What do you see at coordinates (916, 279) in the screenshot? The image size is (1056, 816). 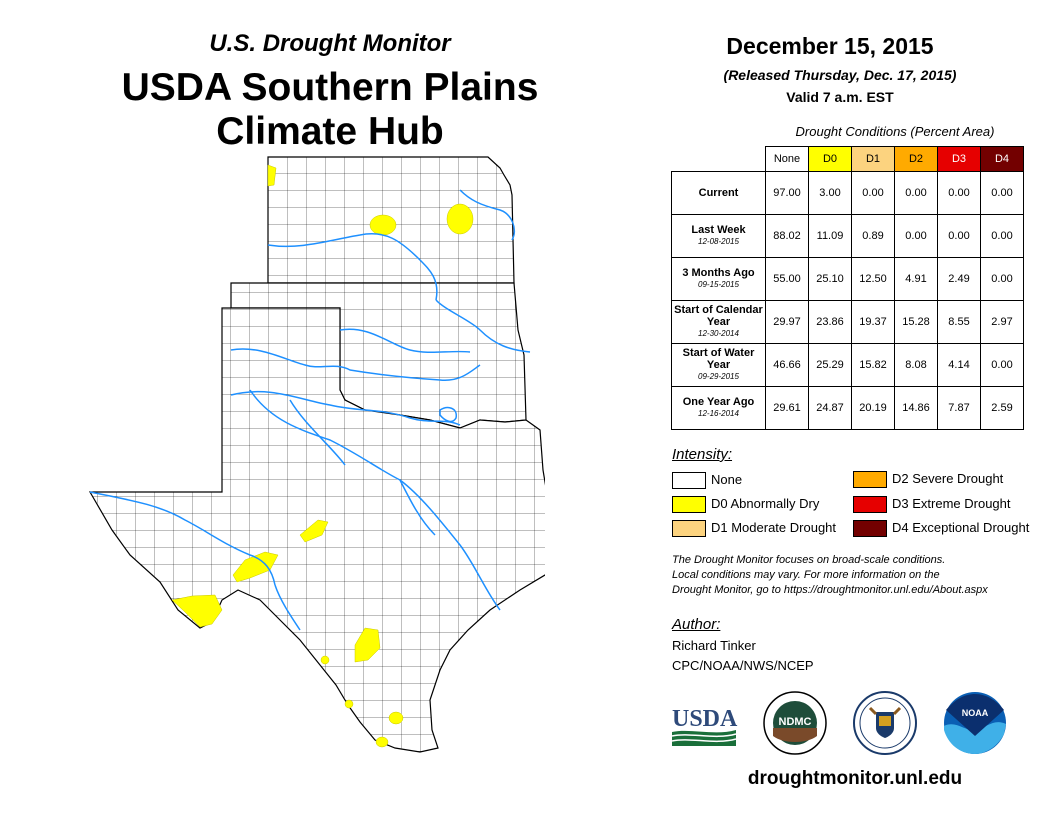 I see `table-cell: 4.91` at bounding box center [916, 279].